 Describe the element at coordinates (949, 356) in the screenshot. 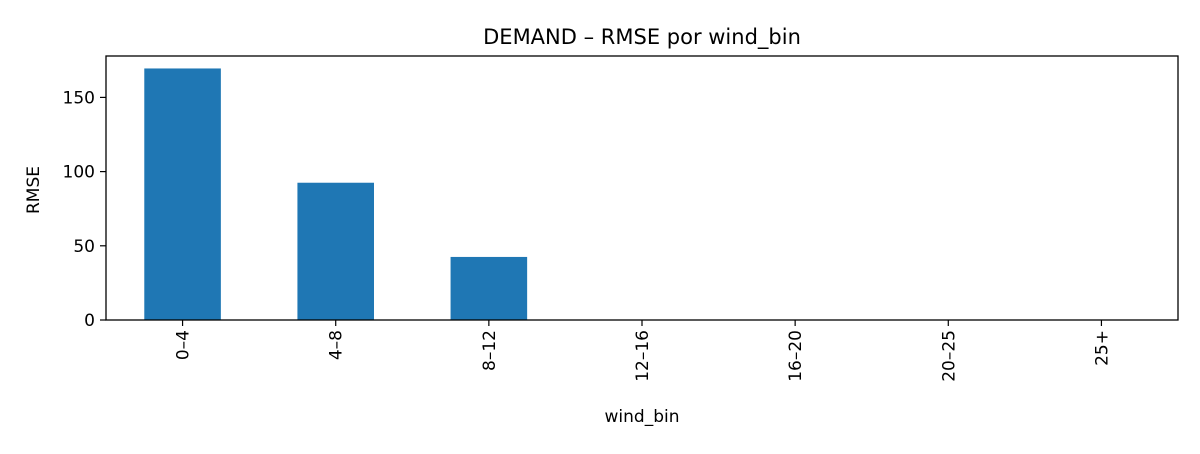

I see `x-tick-label: 20–25` at that location.